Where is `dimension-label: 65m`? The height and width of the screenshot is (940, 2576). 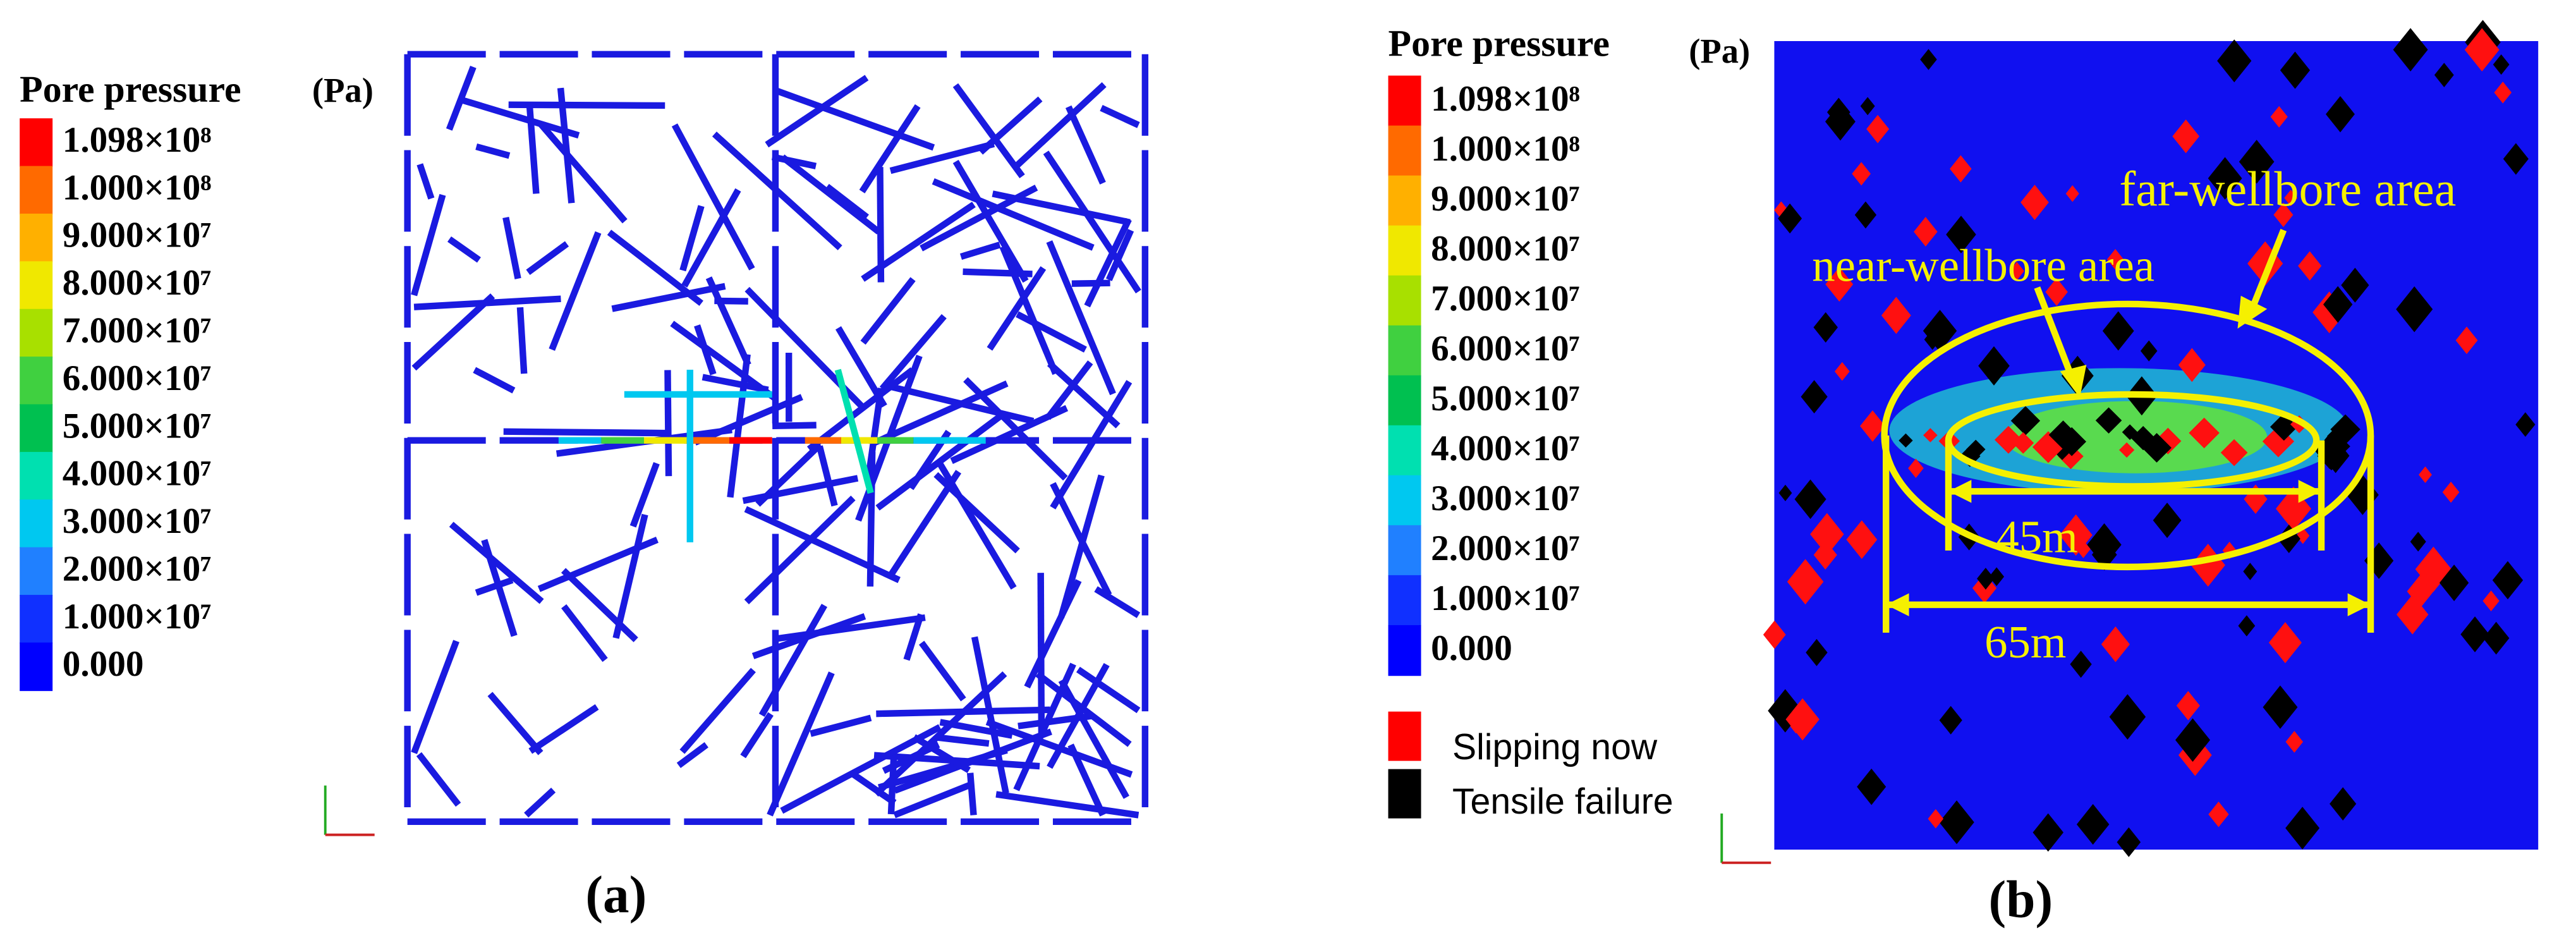
dimension-label: 65m is located at coordinates (2025, 642).